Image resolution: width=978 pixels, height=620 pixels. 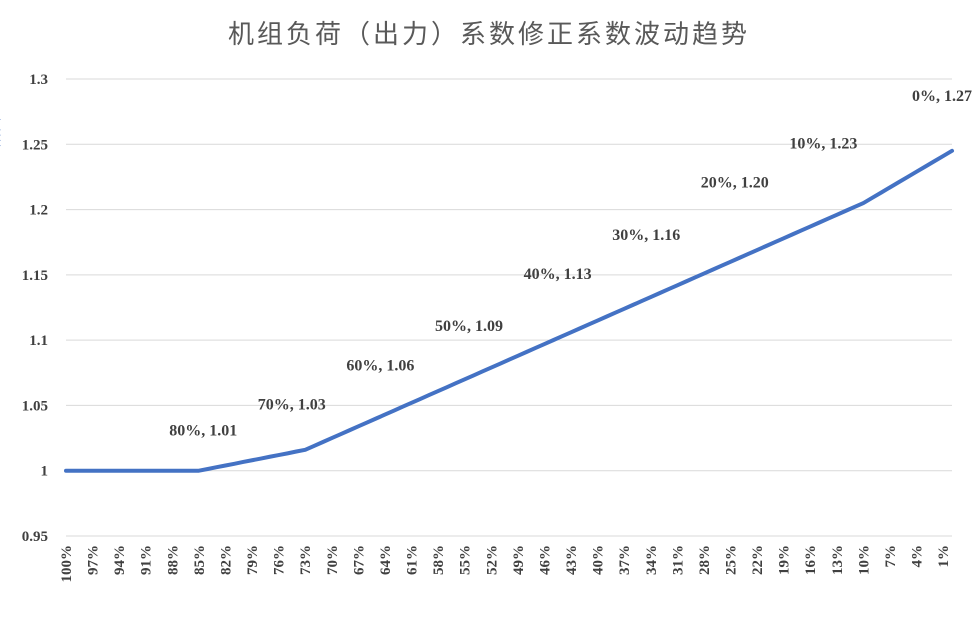 I want to click on x-tick-label: 97%, so click(x=94, y=560).